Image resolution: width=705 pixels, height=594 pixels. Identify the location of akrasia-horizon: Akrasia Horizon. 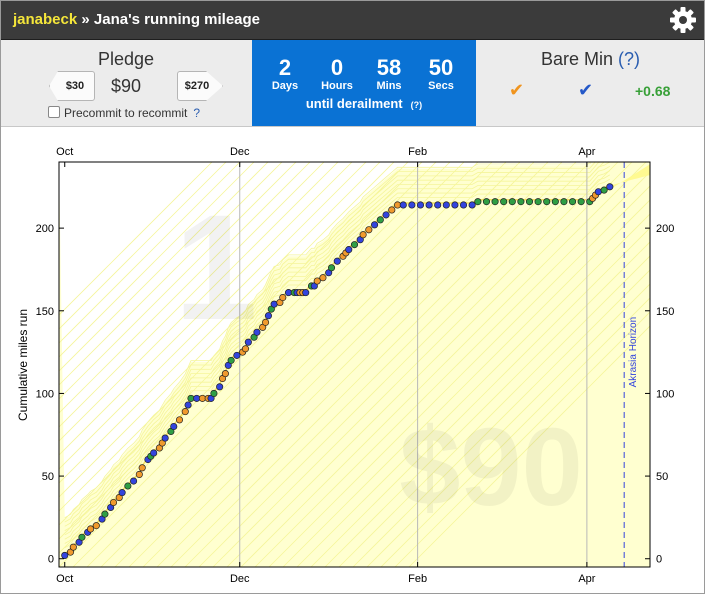
(631, 364).